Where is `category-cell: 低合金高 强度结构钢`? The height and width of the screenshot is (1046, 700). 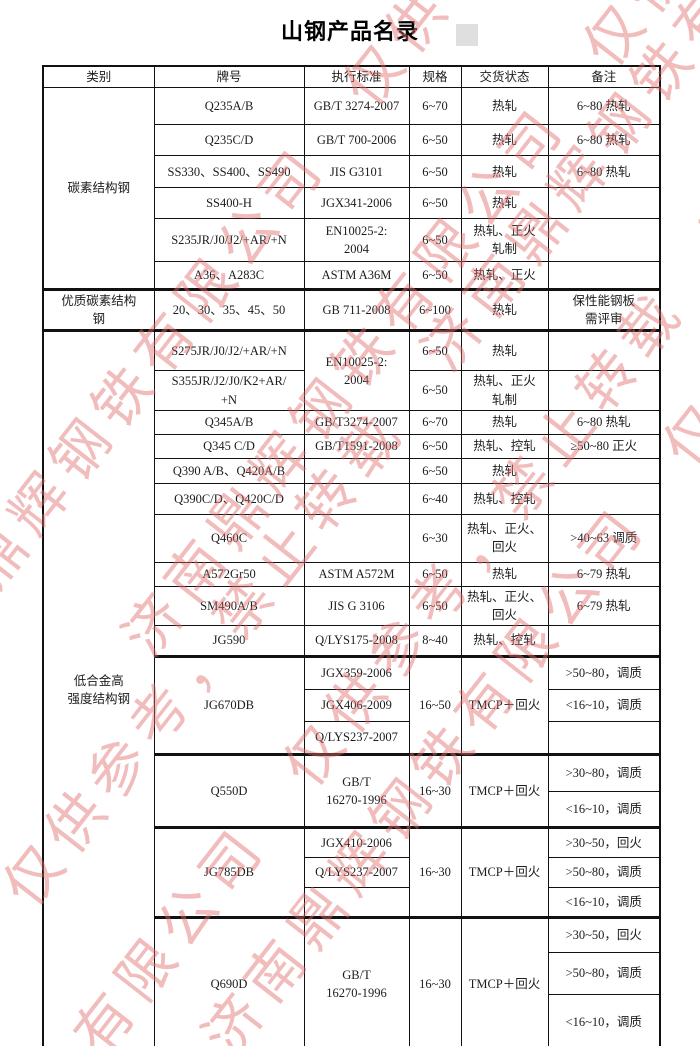
category-cell: 低合金高 强度结构钢 is located at coordinates (98, 687).